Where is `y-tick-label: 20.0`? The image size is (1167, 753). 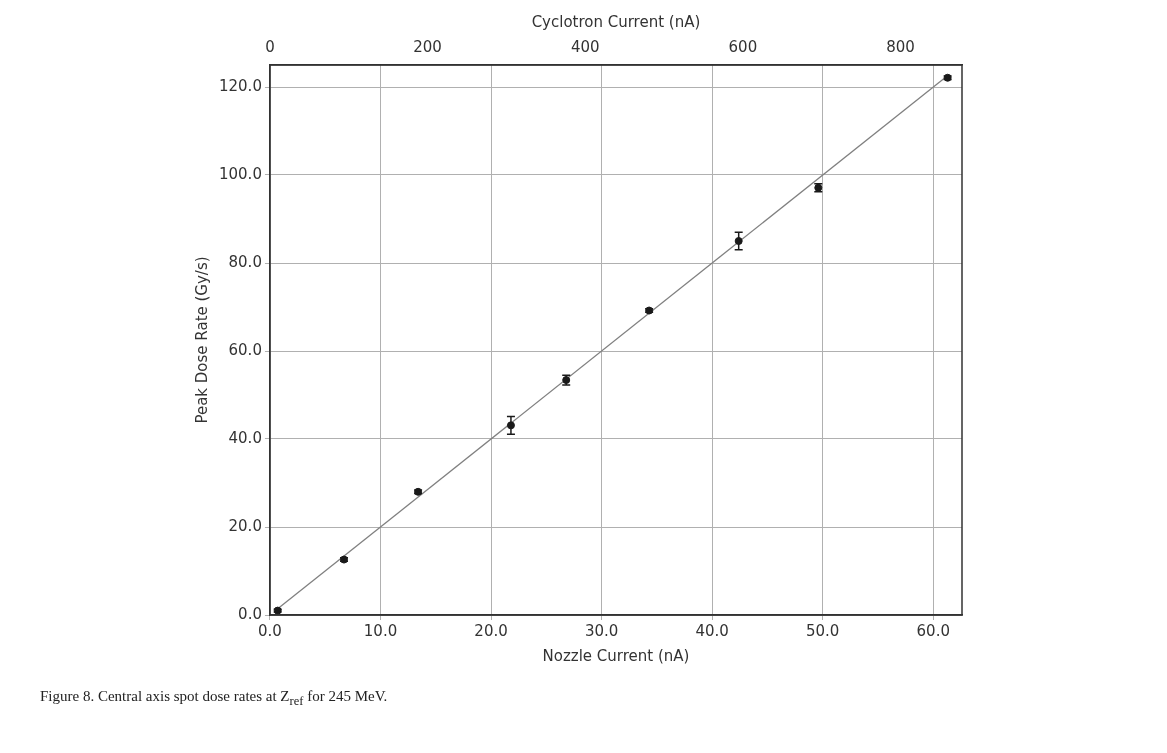 y-tick-label: 20.0 is located at coordinates (245, 525).